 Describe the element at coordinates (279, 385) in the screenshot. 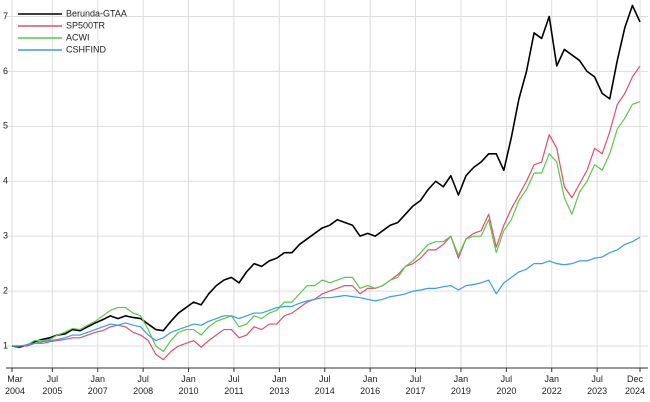

I see `x-tick-label: Jan 2013` at that location.